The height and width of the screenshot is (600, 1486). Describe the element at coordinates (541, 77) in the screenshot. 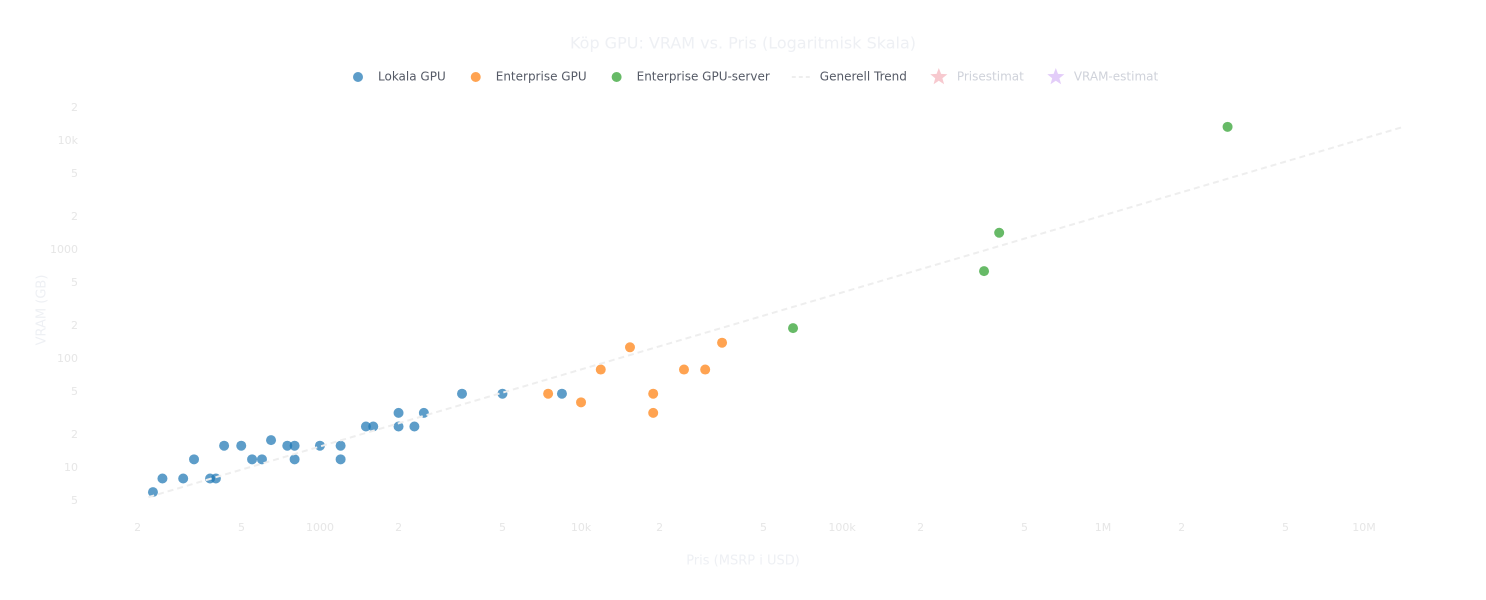

I see `legend-label: Enterprise GPU` at that location.